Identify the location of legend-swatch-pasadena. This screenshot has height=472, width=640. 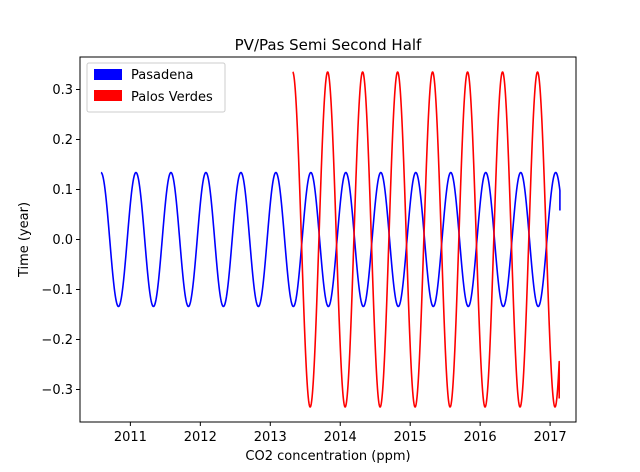
(108, 74).